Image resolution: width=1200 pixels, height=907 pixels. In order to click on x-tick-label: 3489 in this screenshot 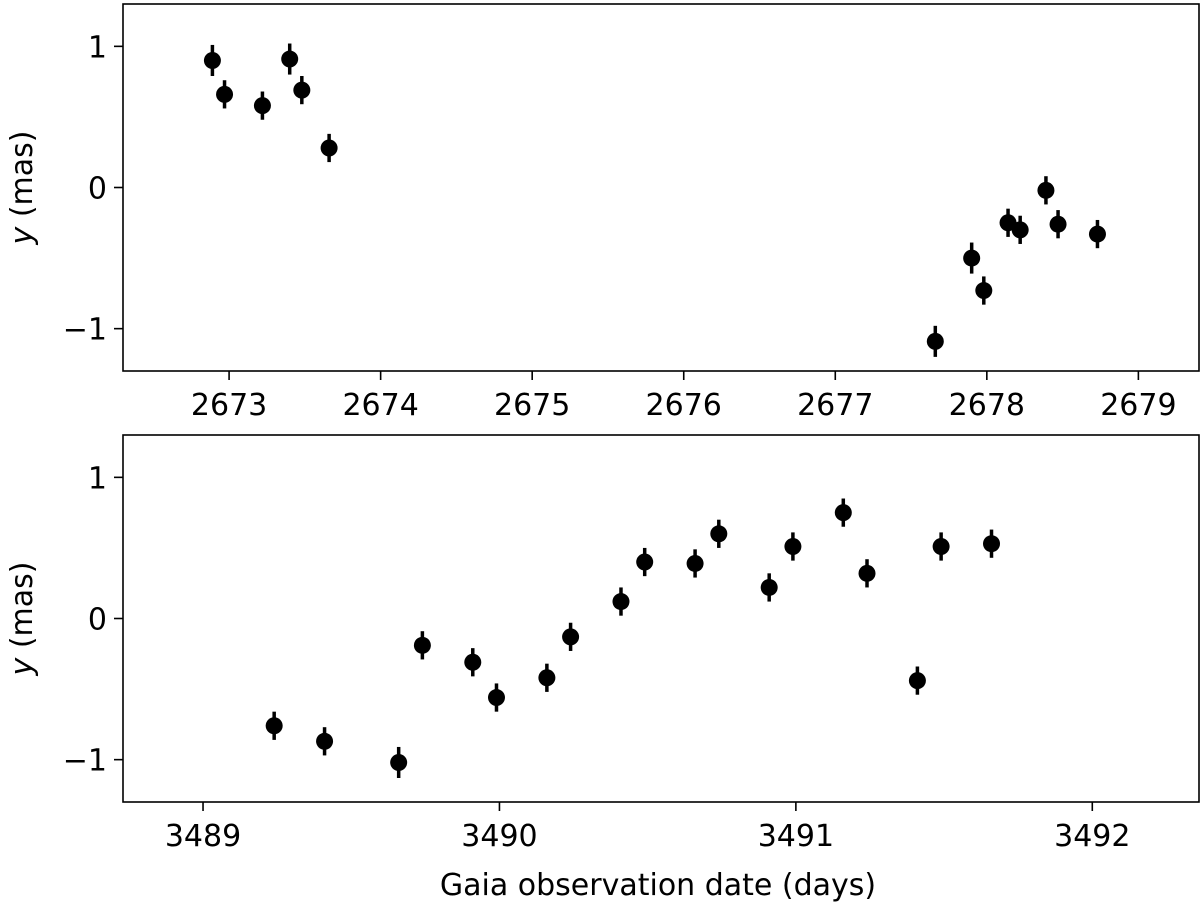, I will do `click(203, 836)`.